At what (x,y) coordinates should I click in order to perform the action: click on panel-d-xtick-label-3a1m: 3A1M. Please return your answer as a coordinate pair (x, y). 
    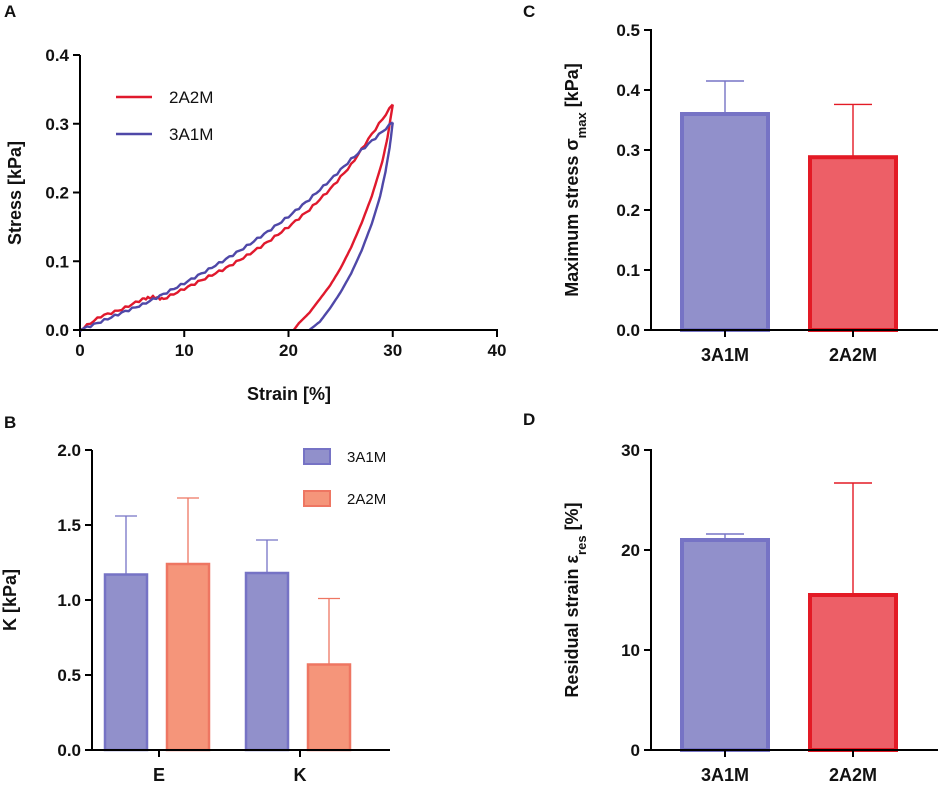
    Looking at the image, I should click on (725, 775).